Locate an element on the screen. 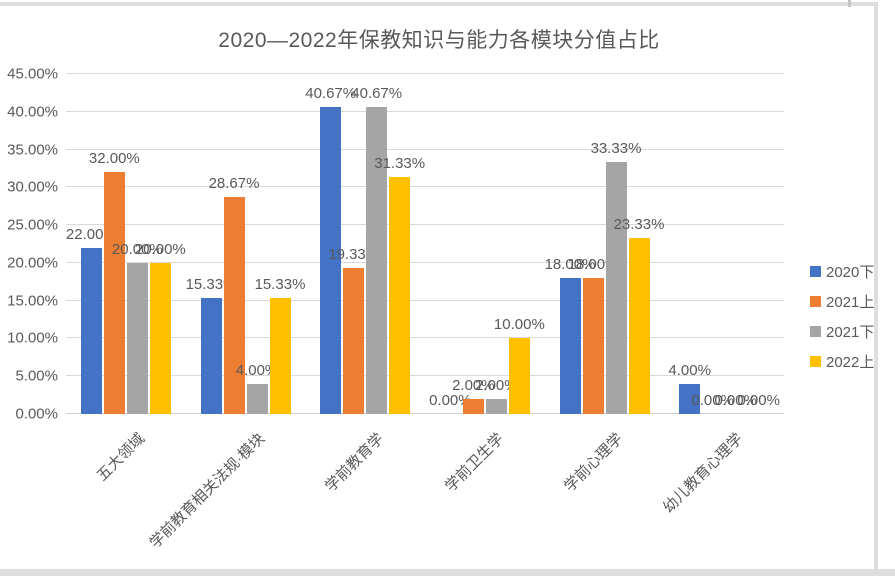  bar-series-2021上: 32.00% is located at coordinates (114, 282).